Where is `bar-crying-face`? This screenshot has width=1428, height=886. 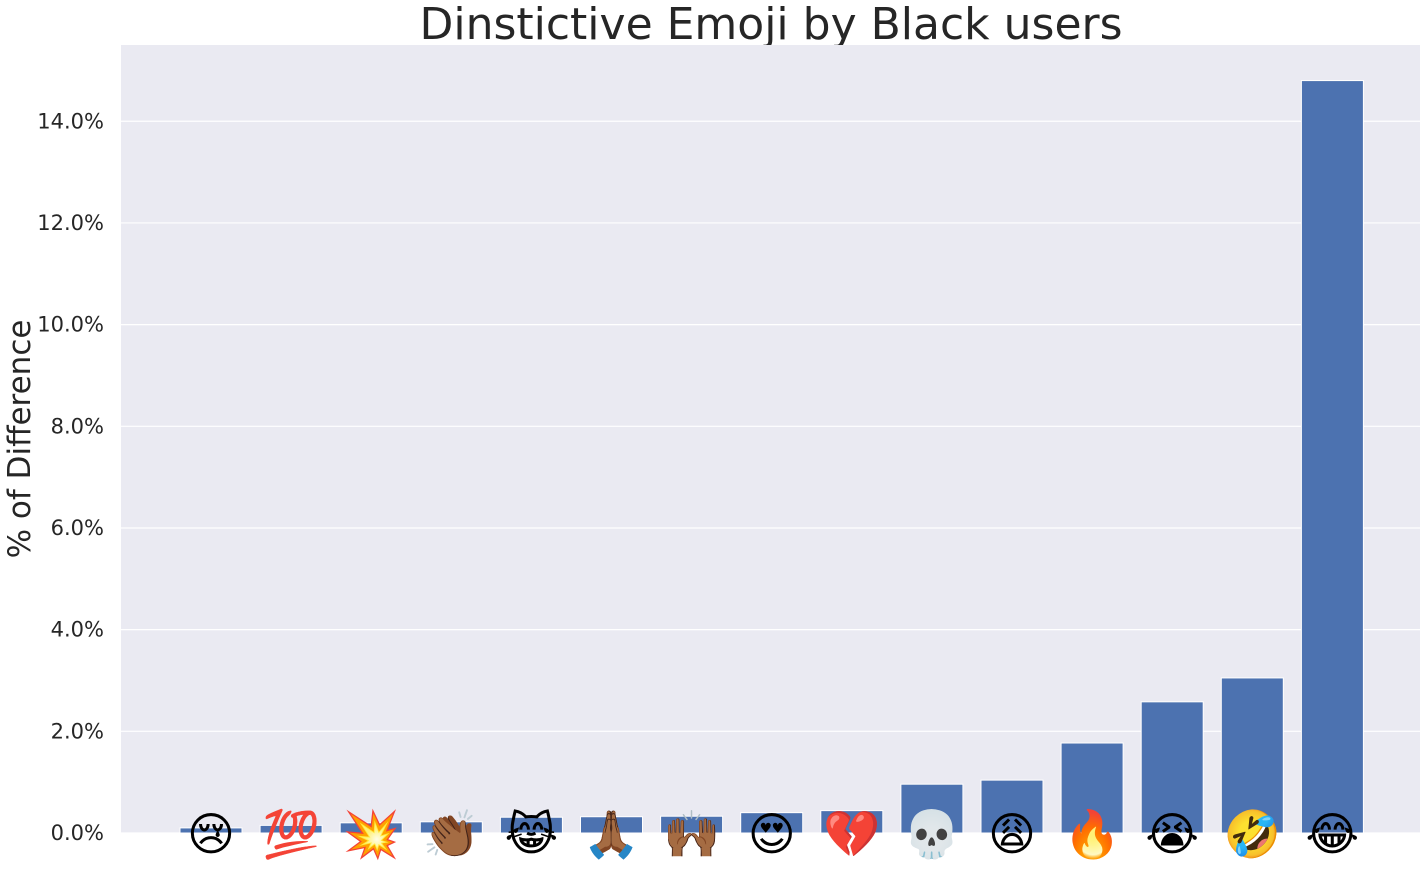
bar-crying-face is located at coordinates (211, 830).